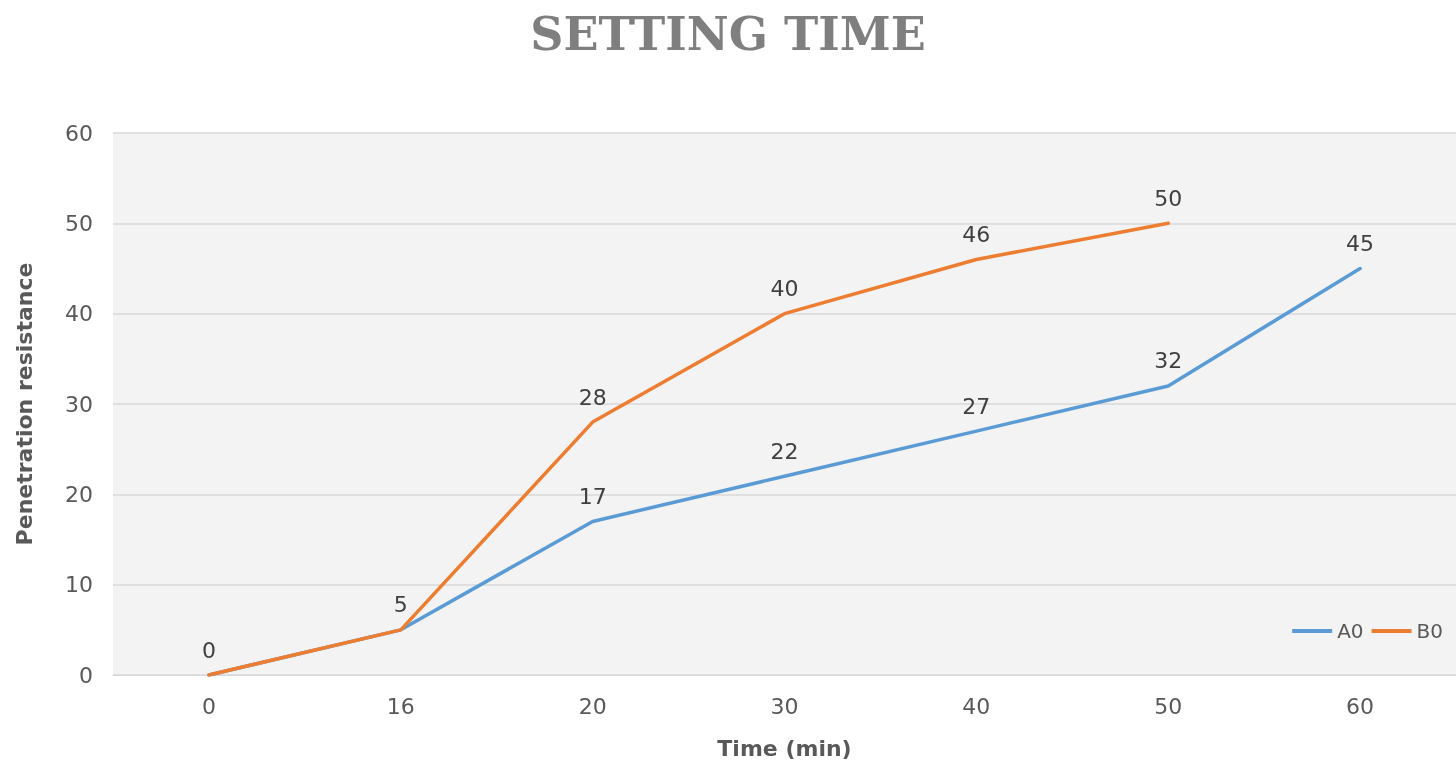 This screenshot has height=778, width=1456. I want to click on data-label: 27, so click(976, 406).